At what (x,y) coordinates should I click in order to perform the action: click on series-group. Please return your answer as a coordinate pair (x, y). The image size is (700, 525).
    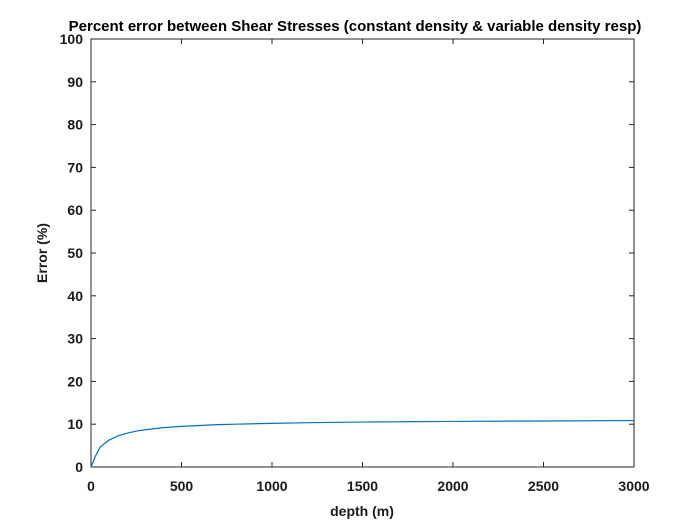
    Looking at the image, I should click on (362, 443).